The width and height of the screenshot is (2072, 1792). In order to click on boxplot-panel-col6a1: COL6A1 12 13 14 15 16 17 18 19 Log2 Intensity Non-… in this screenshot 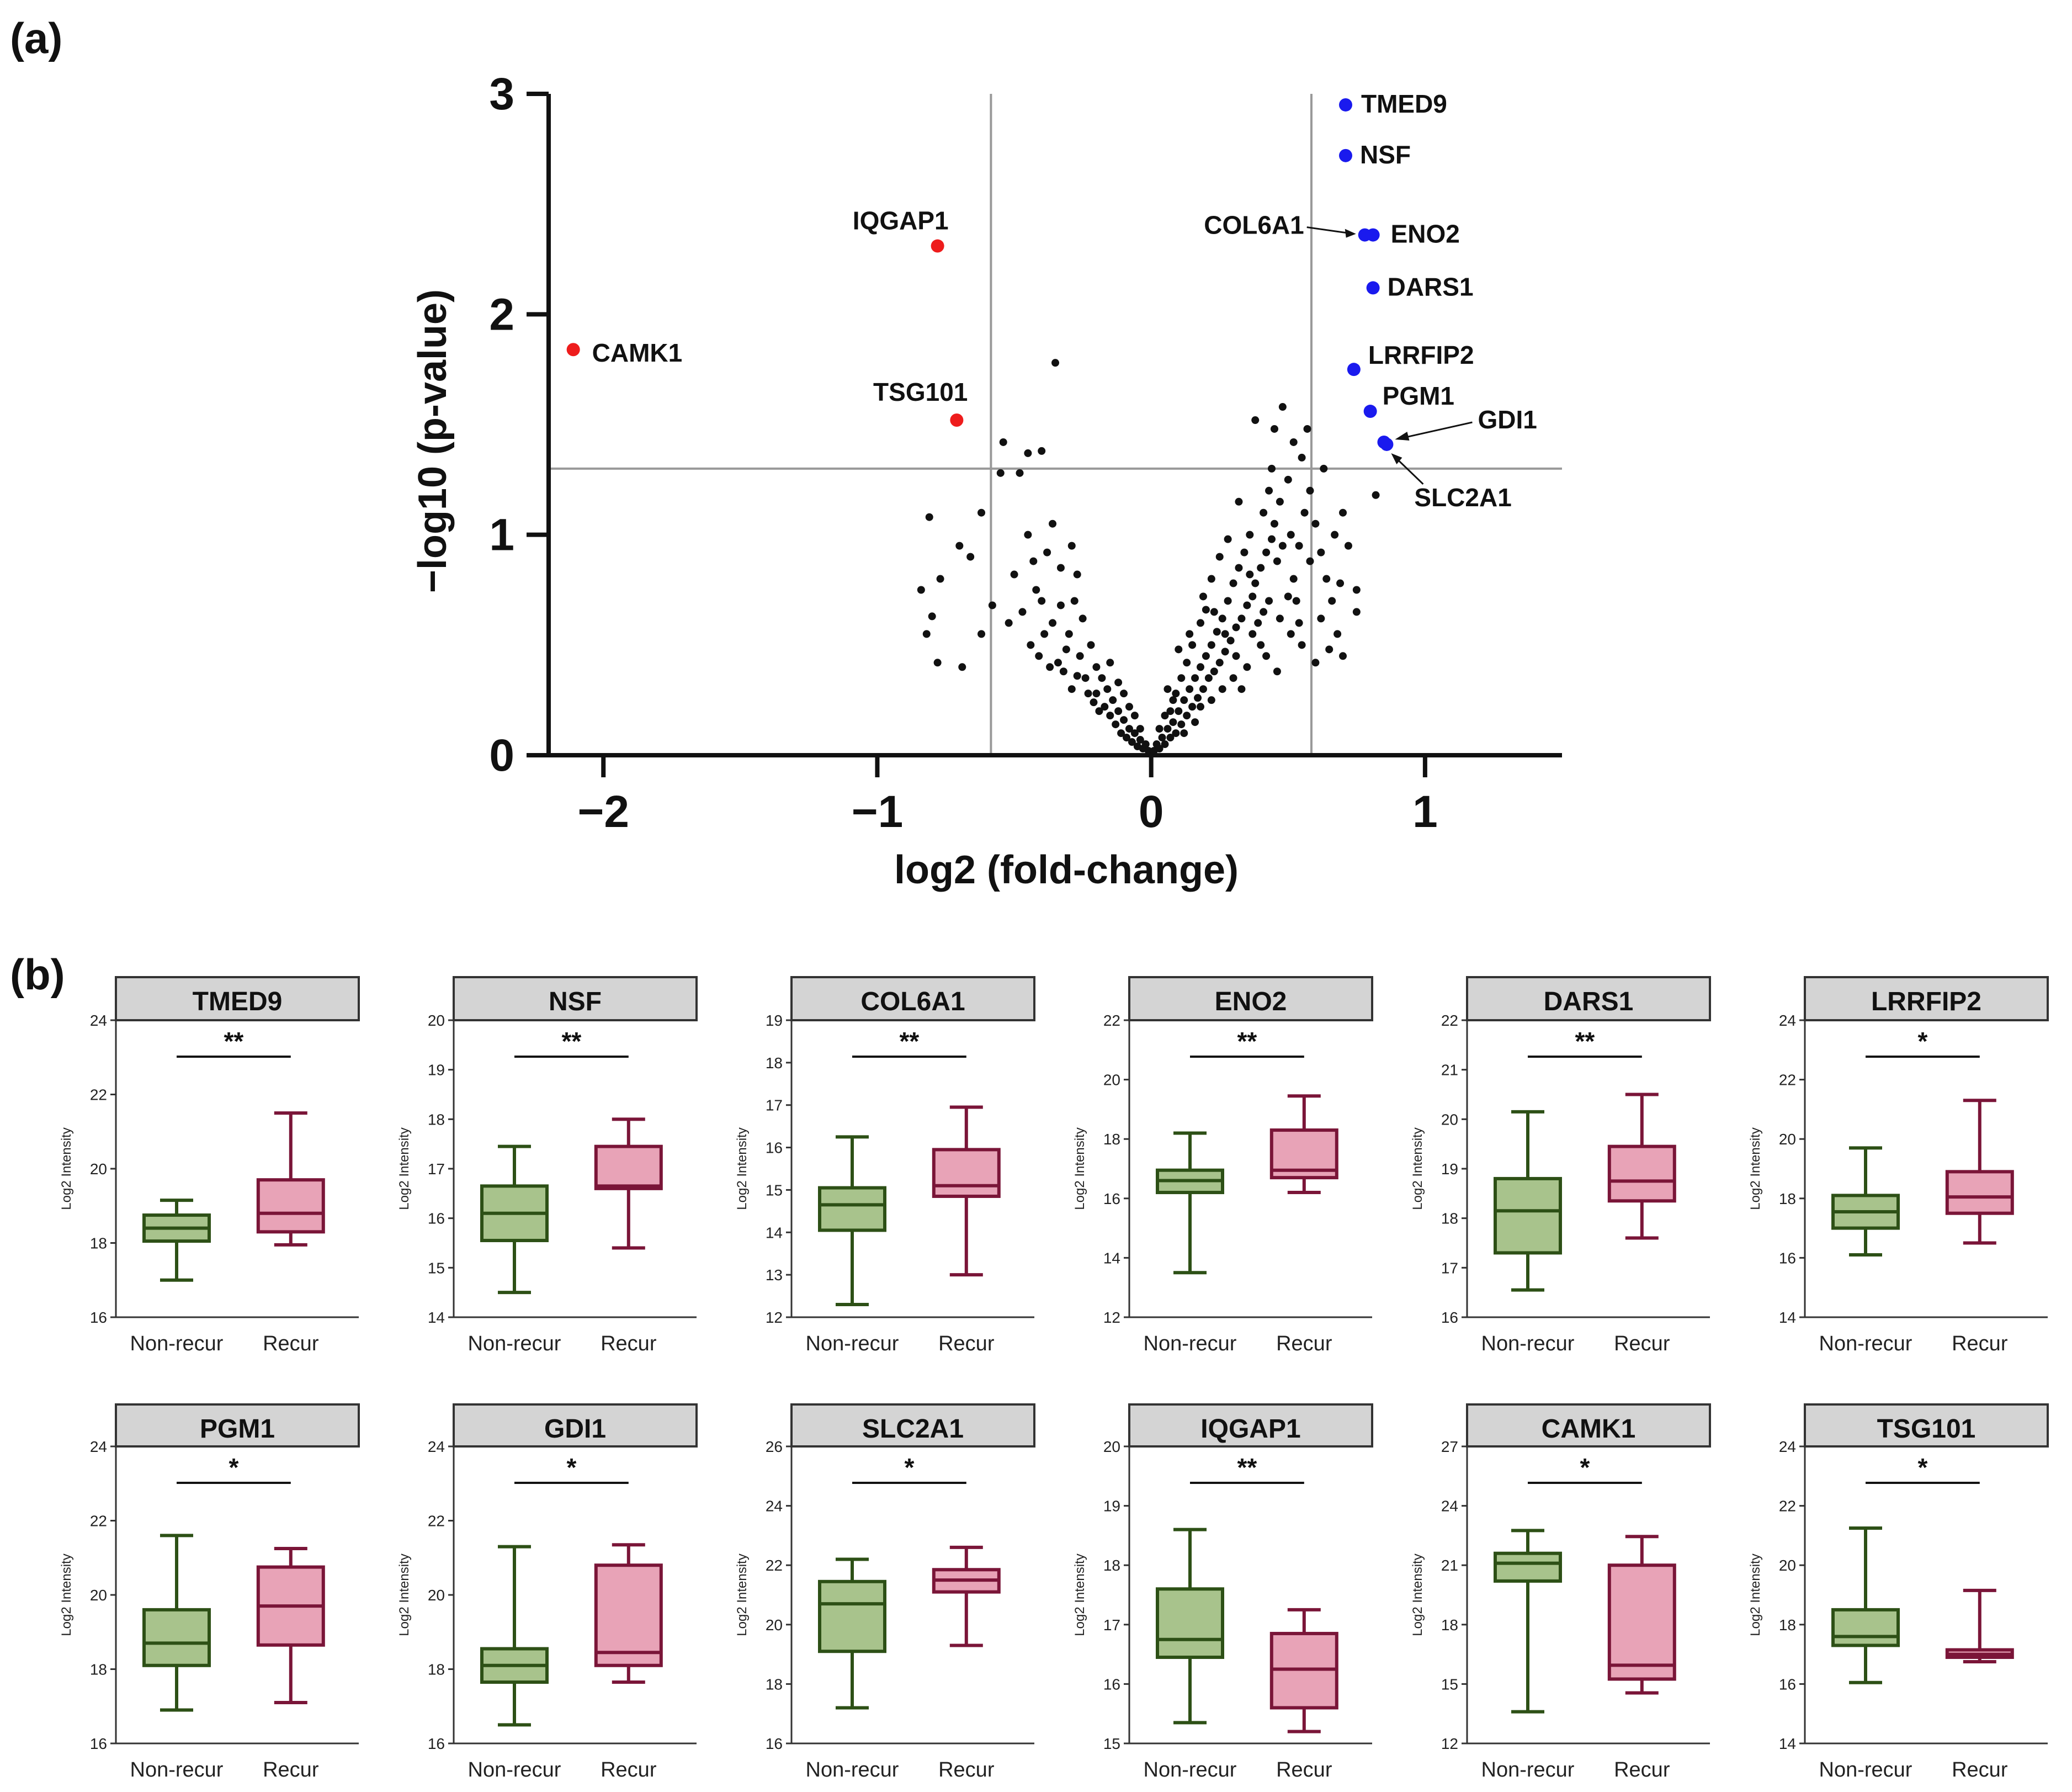, I will do `click(885, 1165)`.